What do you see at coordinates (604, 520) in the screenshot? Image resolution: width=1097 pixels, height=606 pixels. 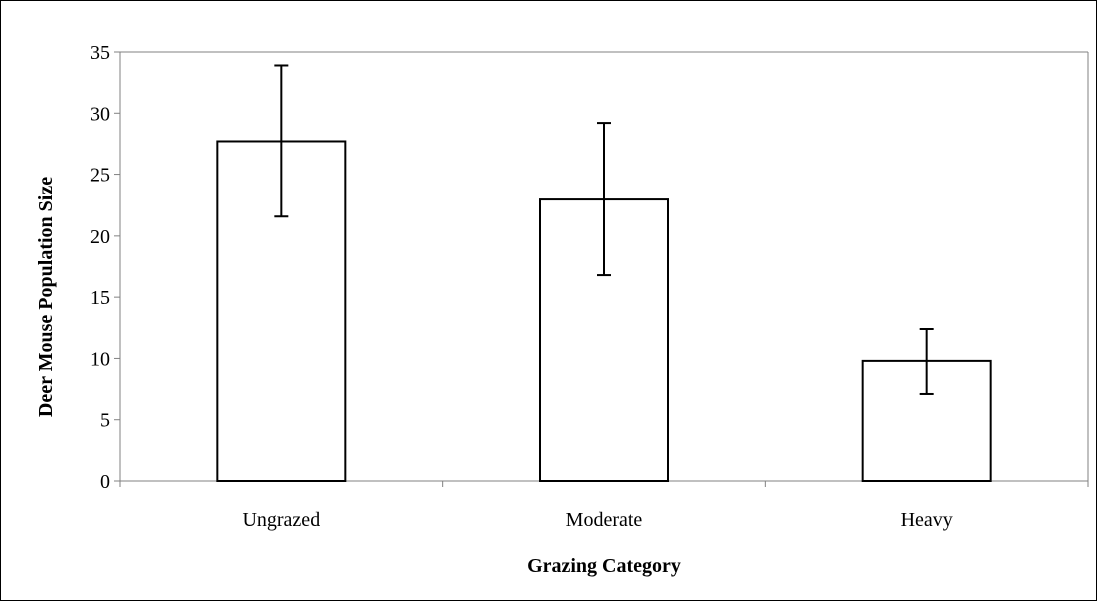 I see `x-category-label: Moderate` at bounding box center [604, 520].